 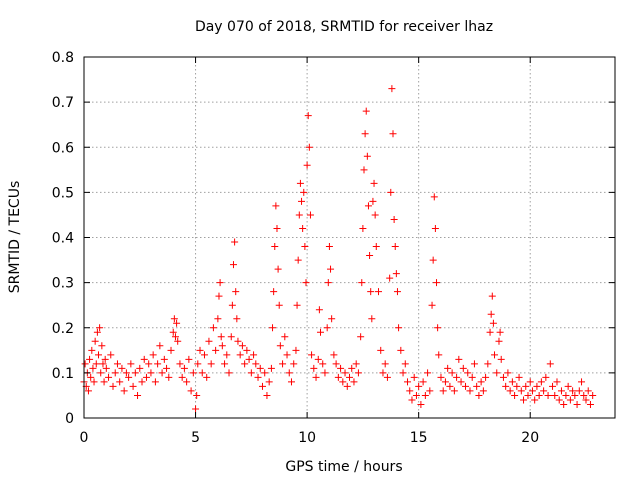 I want to click on y-tick-label: 0, so click(x=69, y=419).